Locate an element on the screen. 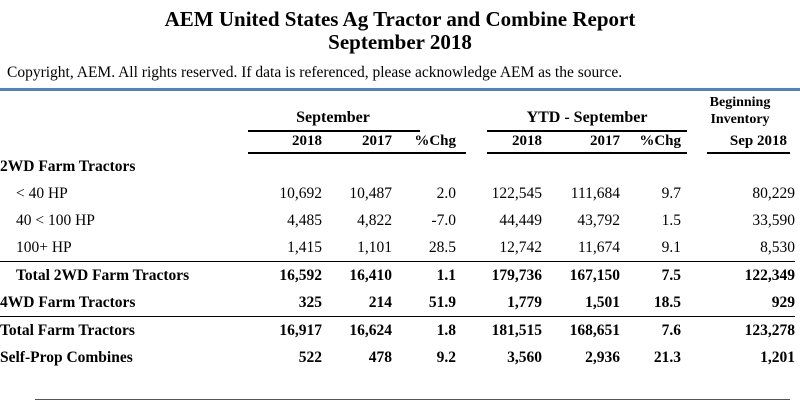 This screenshot has height=402, width=800. cell-value: 122,349 is located at coordinates (738, 275).